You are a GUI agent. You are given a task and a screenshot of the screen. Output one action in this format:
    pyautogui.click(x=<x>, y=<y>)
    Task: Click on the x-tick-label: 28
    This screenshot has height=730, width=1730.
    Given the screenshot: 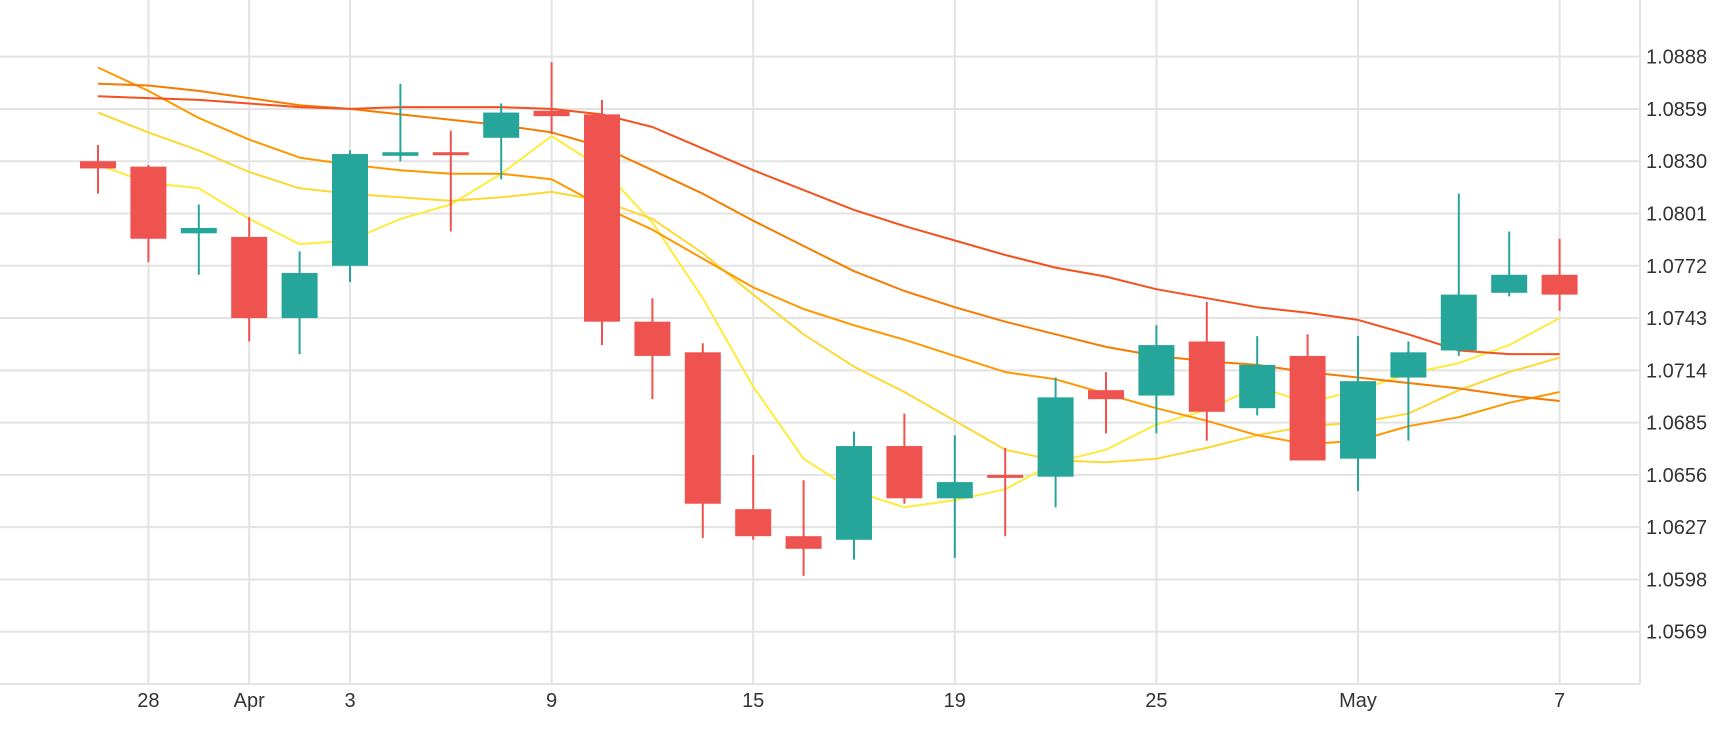 What is the action you would take?
    pyautogui.click(x=148, y=701)
    